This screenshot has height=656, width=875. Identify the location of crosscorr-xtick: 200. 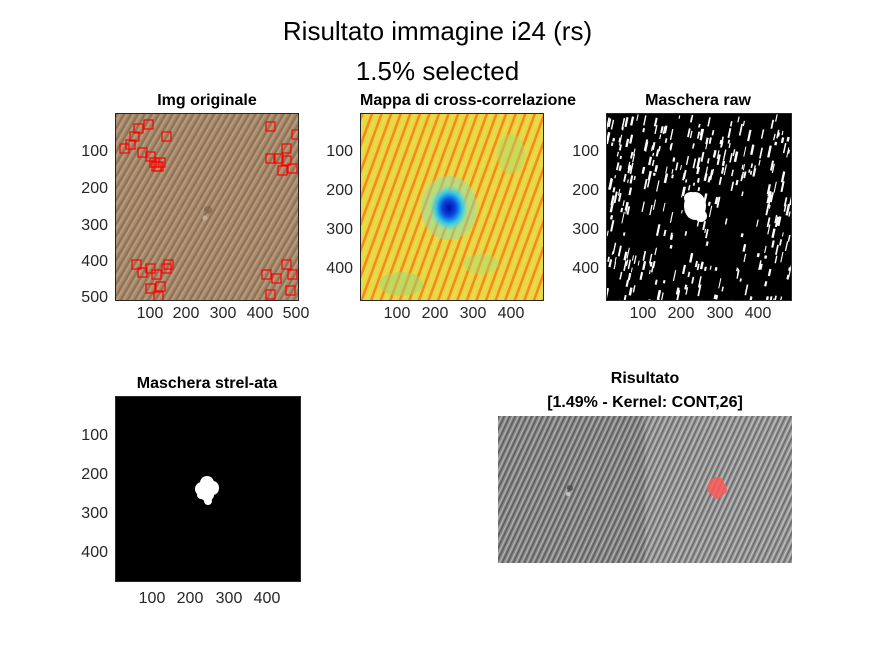
(435, 313).